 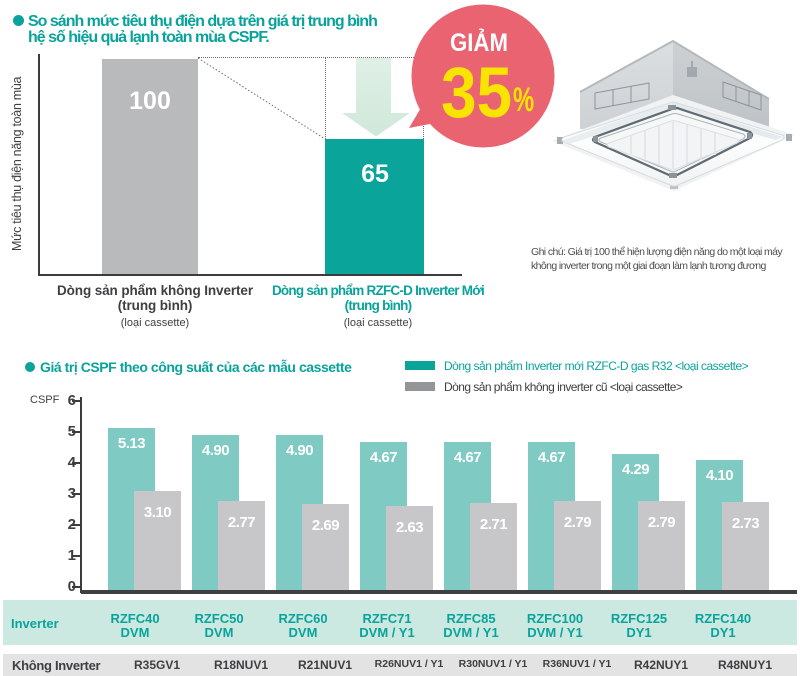 I want to click on svg-text: 35, so click(x=476, y=93).